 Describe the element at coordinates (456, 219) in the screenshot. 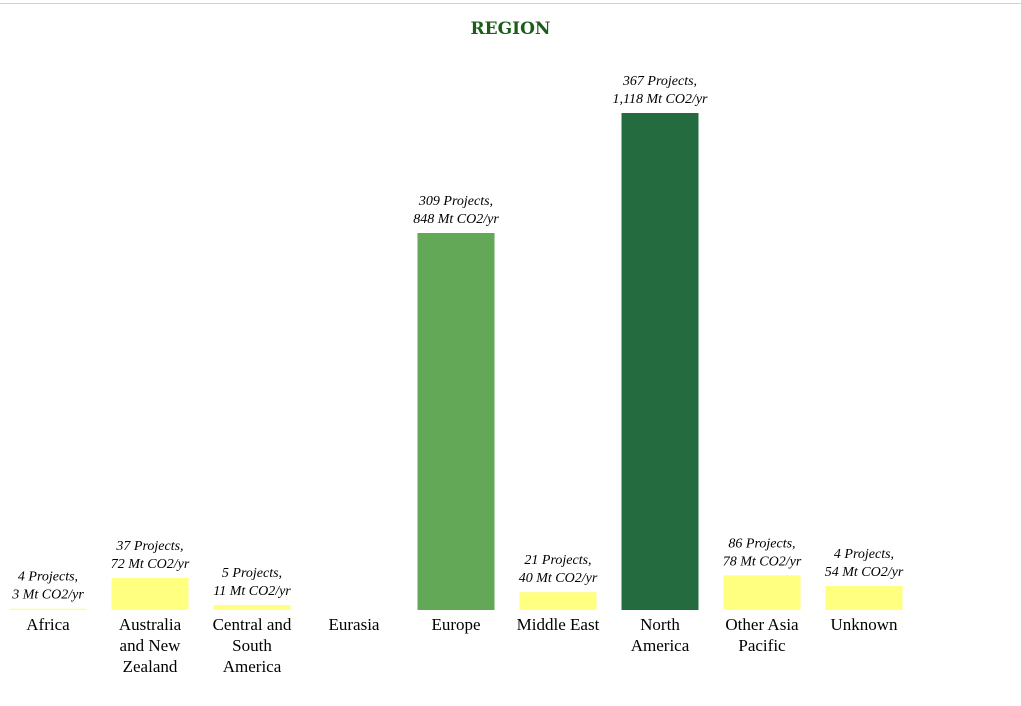

I see `data-label-4-1: 848 Mt CO2/yr` at that location.